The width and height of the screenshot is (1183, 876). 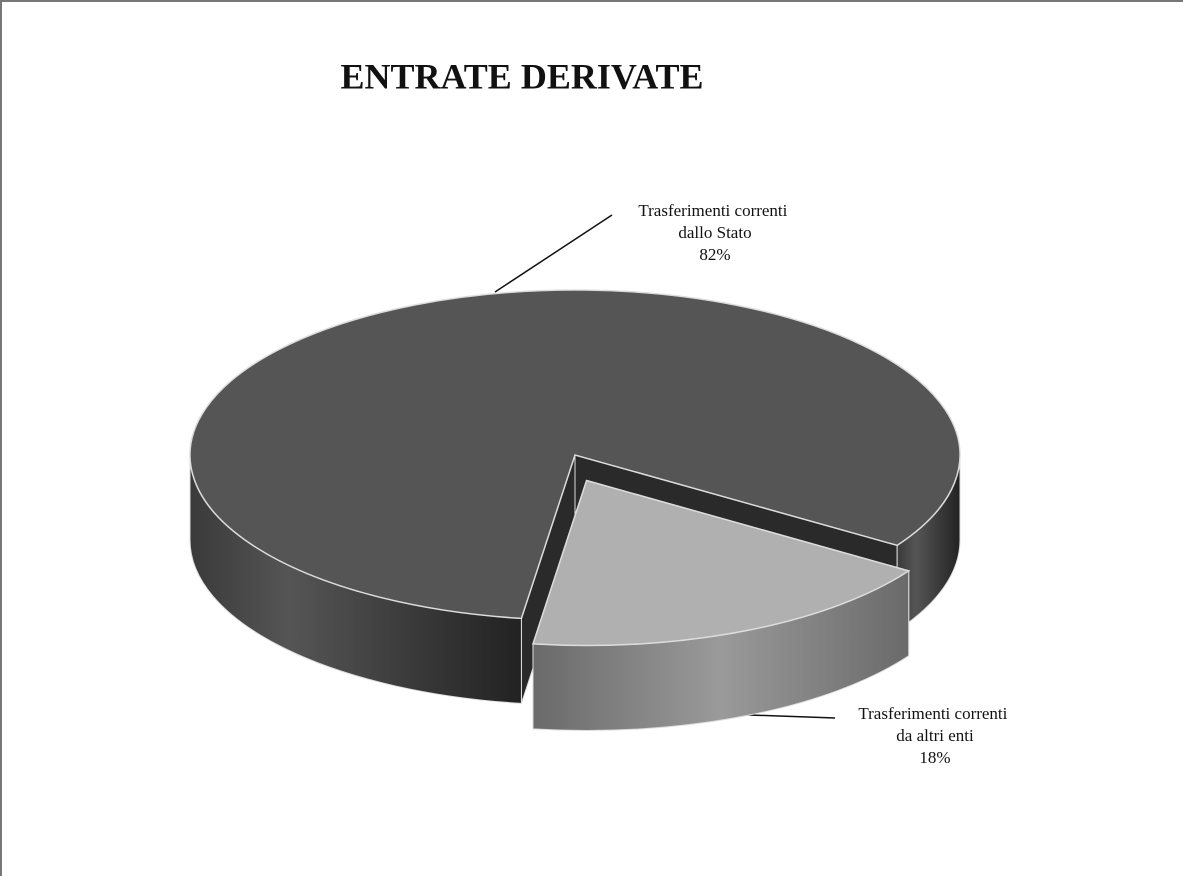 What do you see at coordinates (521, 76) in the screenshot?
I see `chart-title: ENTRATE DERIVATE` at bounding box center [521, 76].